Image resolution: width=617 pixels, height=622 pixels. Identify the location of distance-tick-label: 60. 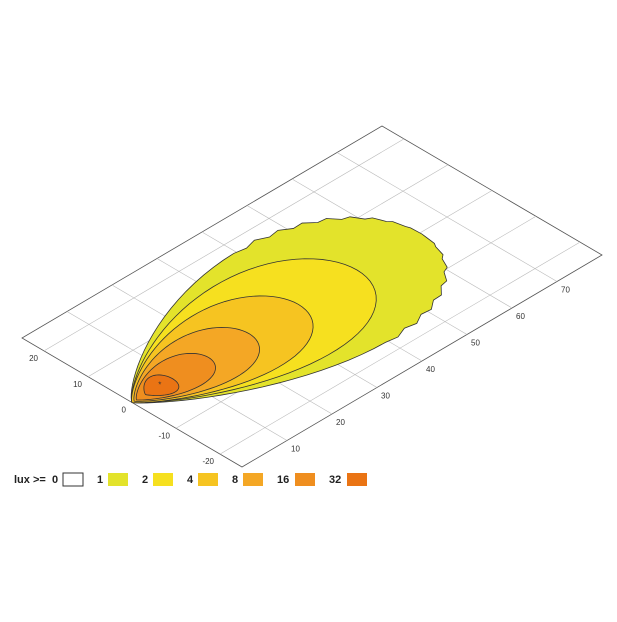
(520, 316).